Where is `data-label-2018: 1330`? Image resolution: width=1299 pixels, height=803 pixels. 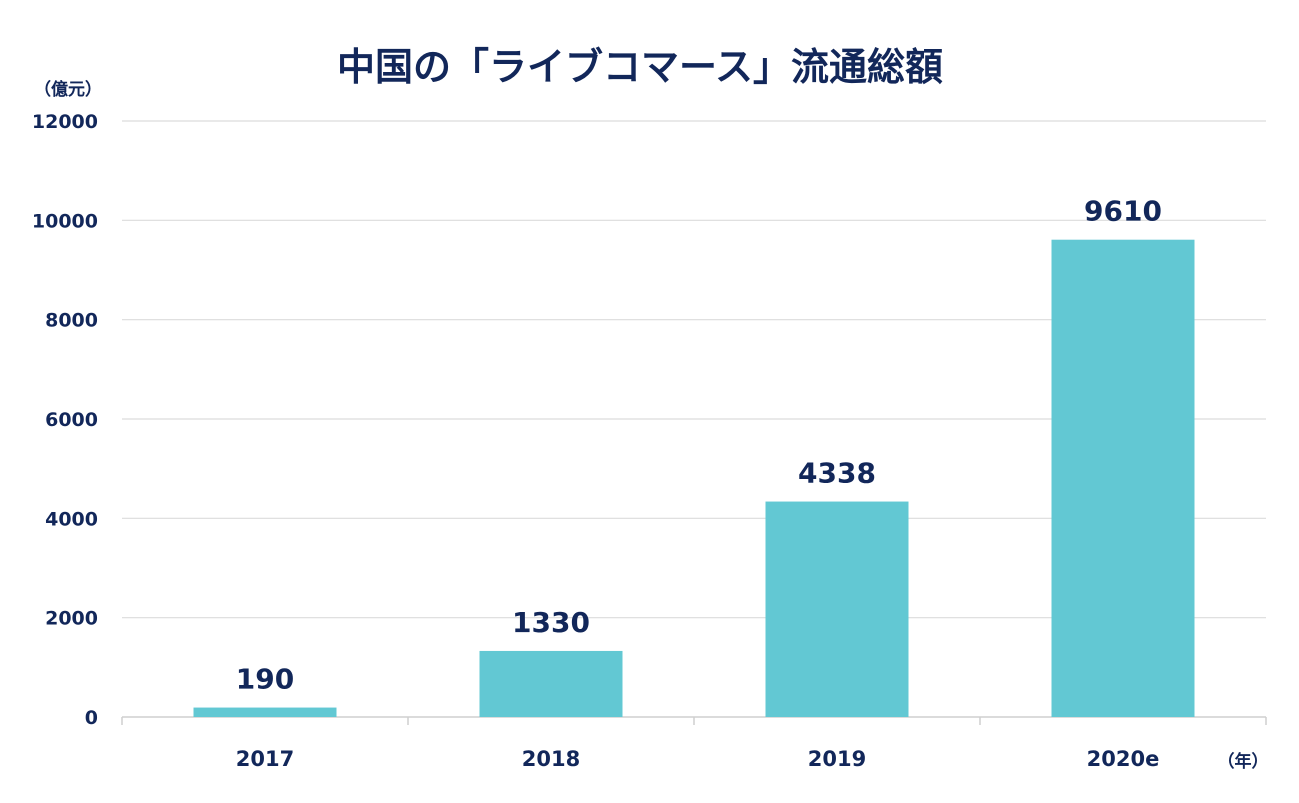 data-label-2018: 1330 is located at coordinates (551, 622).